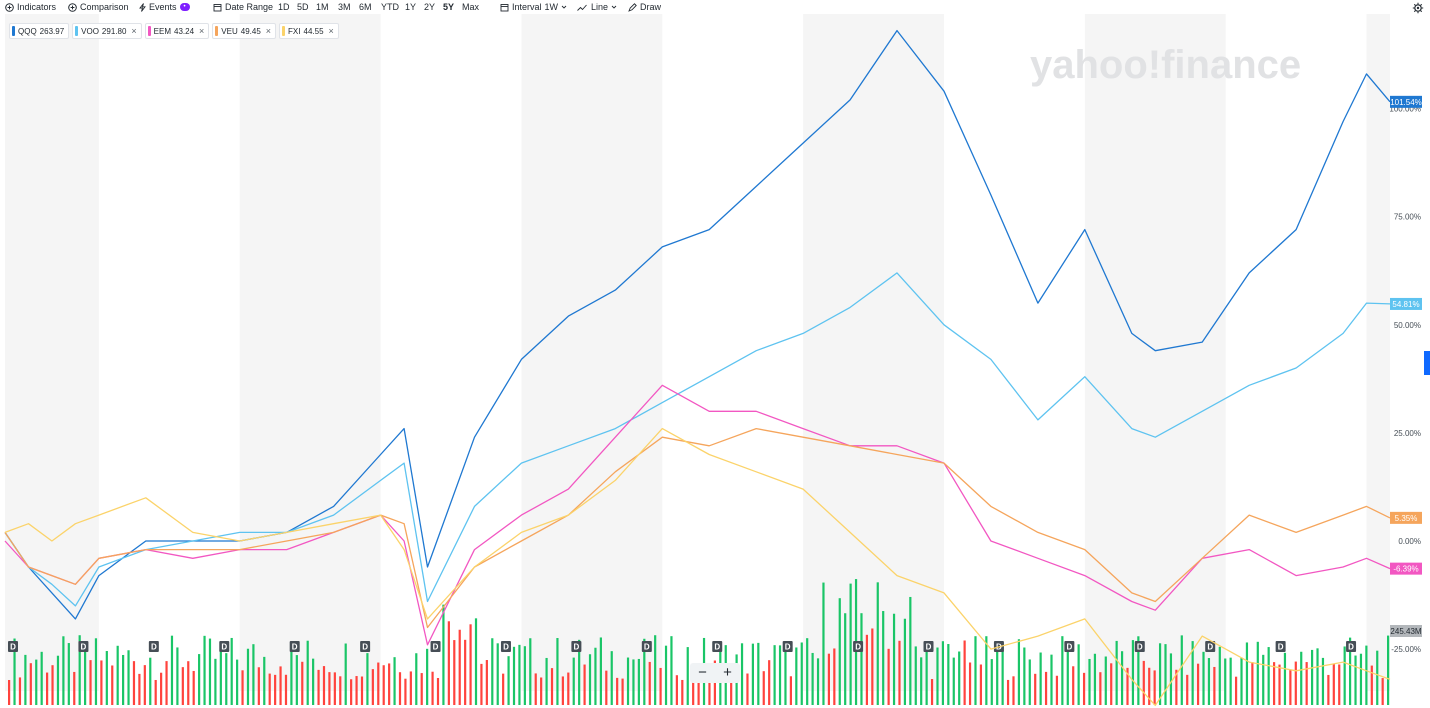  Describe the element at coordinates (365, 7) in the screenshot. I see `range-6m: 6M` at that location.